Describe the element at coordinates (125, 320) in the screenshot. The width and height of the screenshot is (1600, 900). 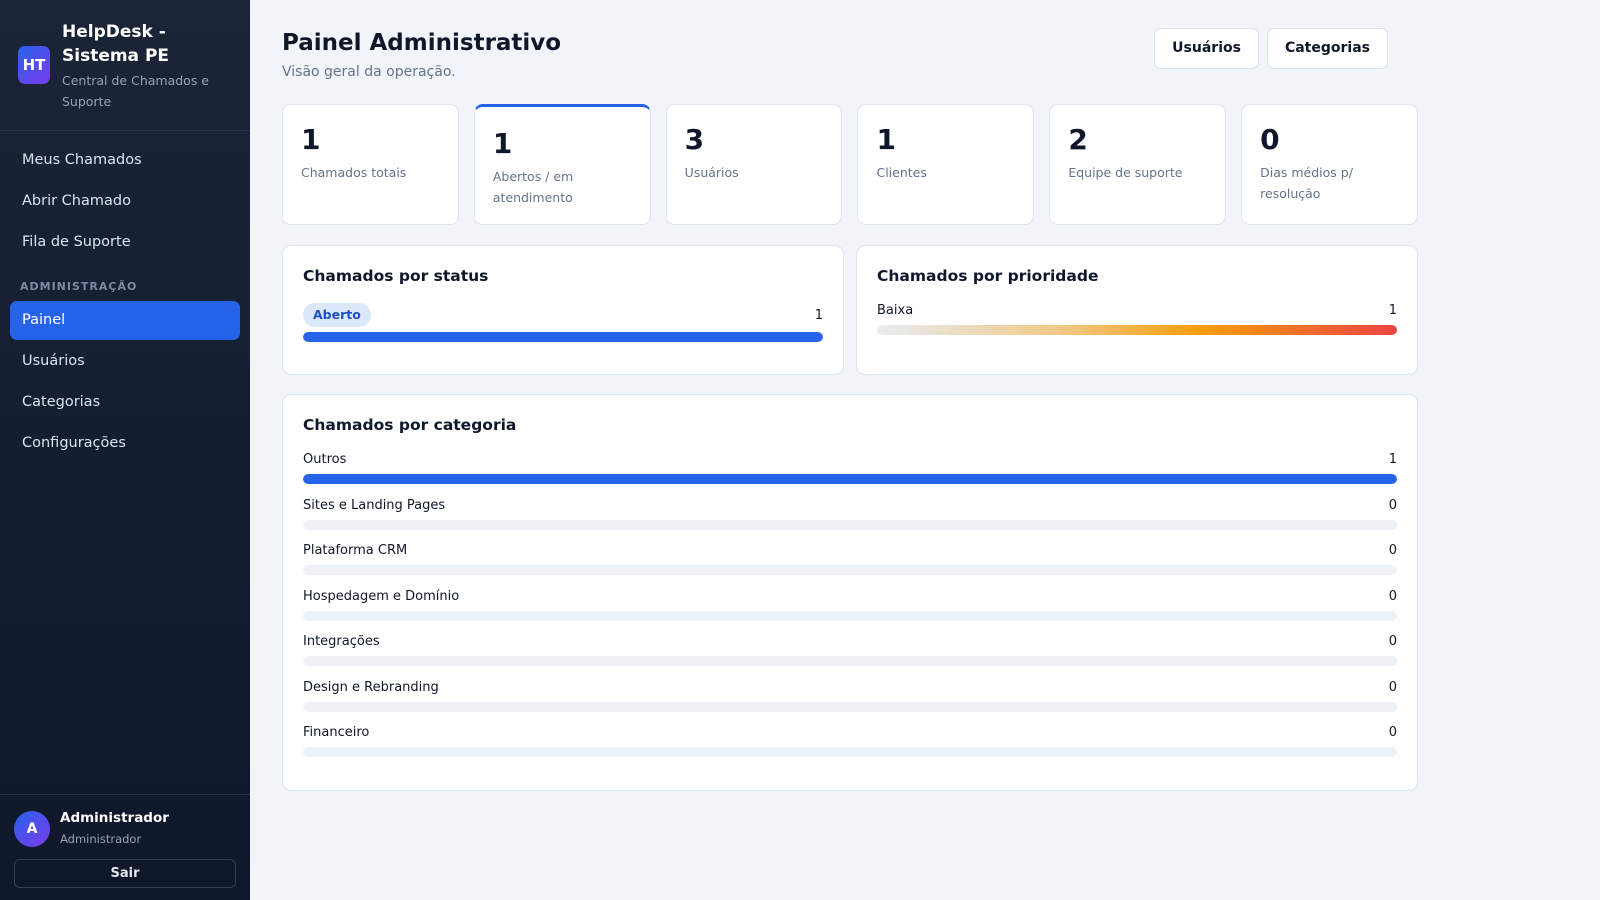
I see `sidebar-item-painel: Painel` at that location.